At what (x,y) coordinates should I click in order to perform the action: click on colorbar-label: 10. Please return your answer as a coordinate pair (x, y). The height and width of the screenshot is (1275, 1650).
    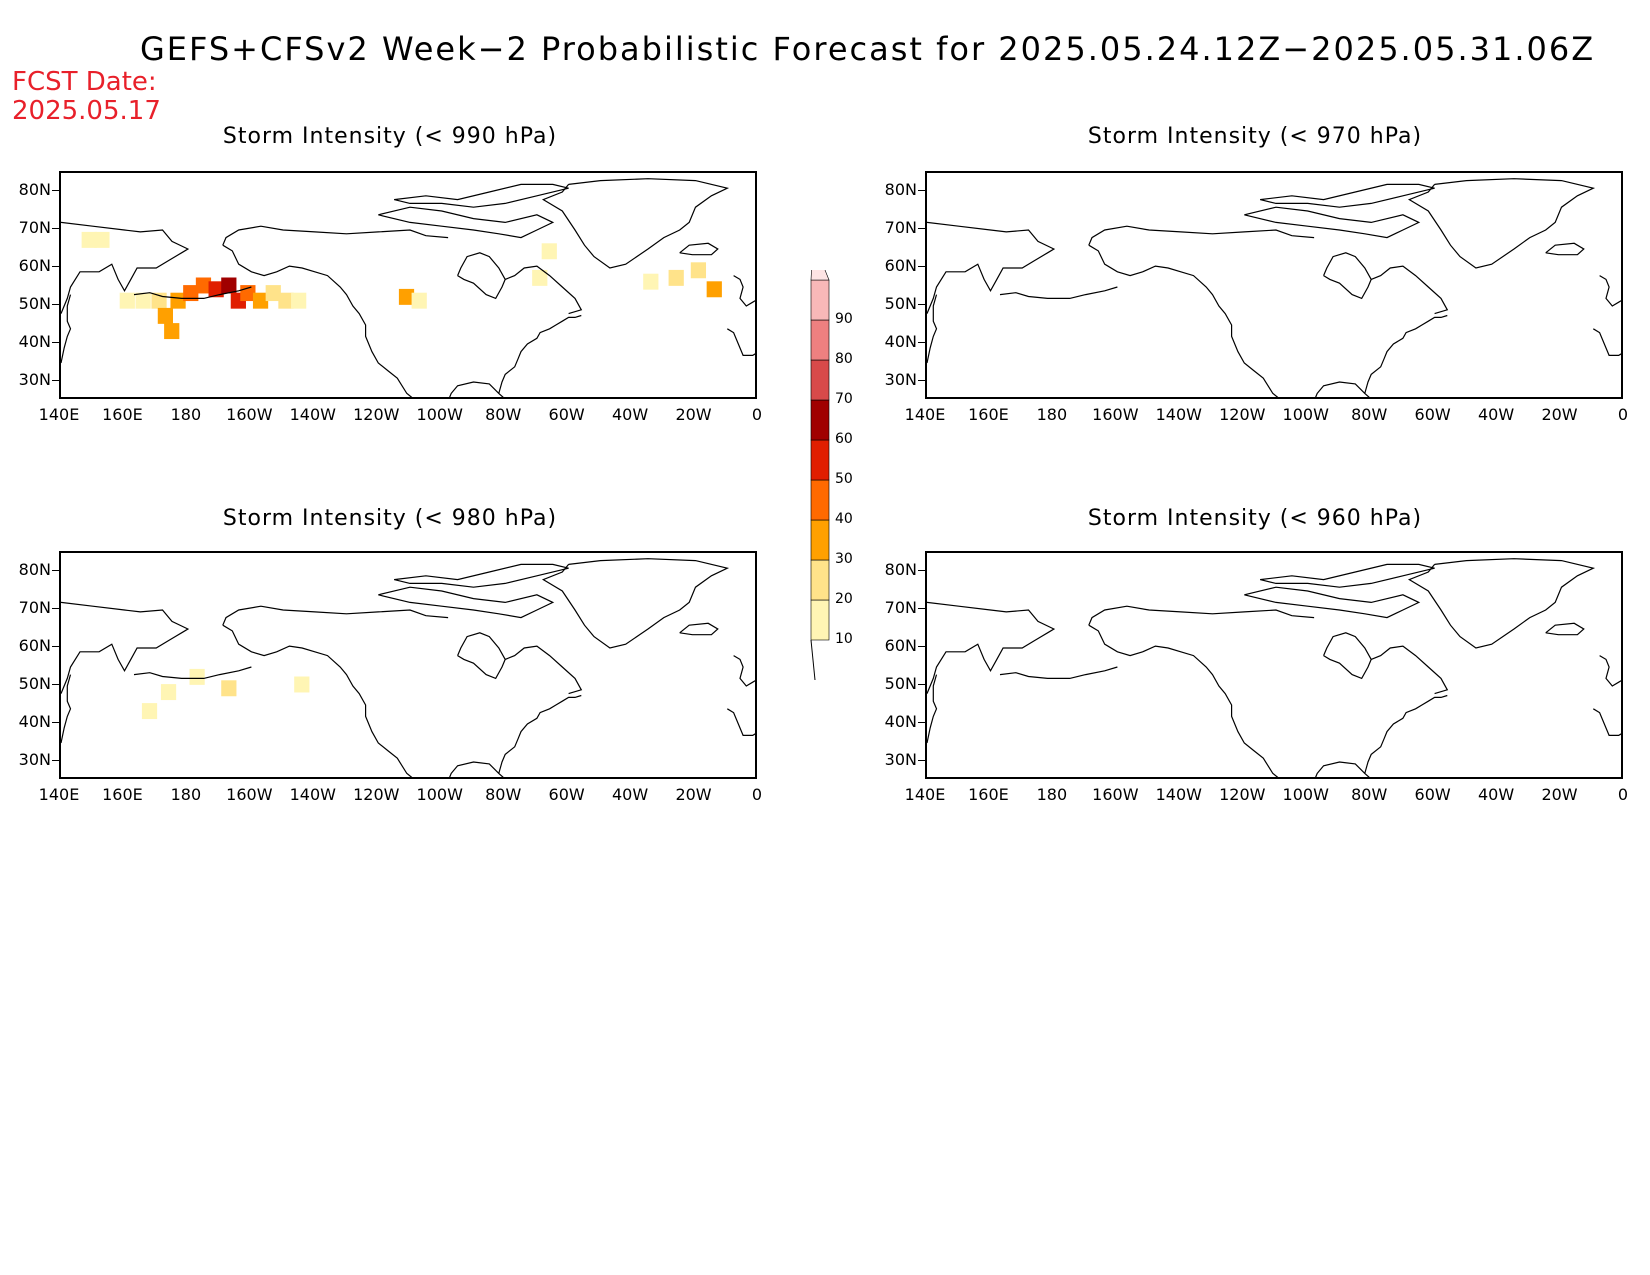
    Looking at the image, I should click on (844, 639).